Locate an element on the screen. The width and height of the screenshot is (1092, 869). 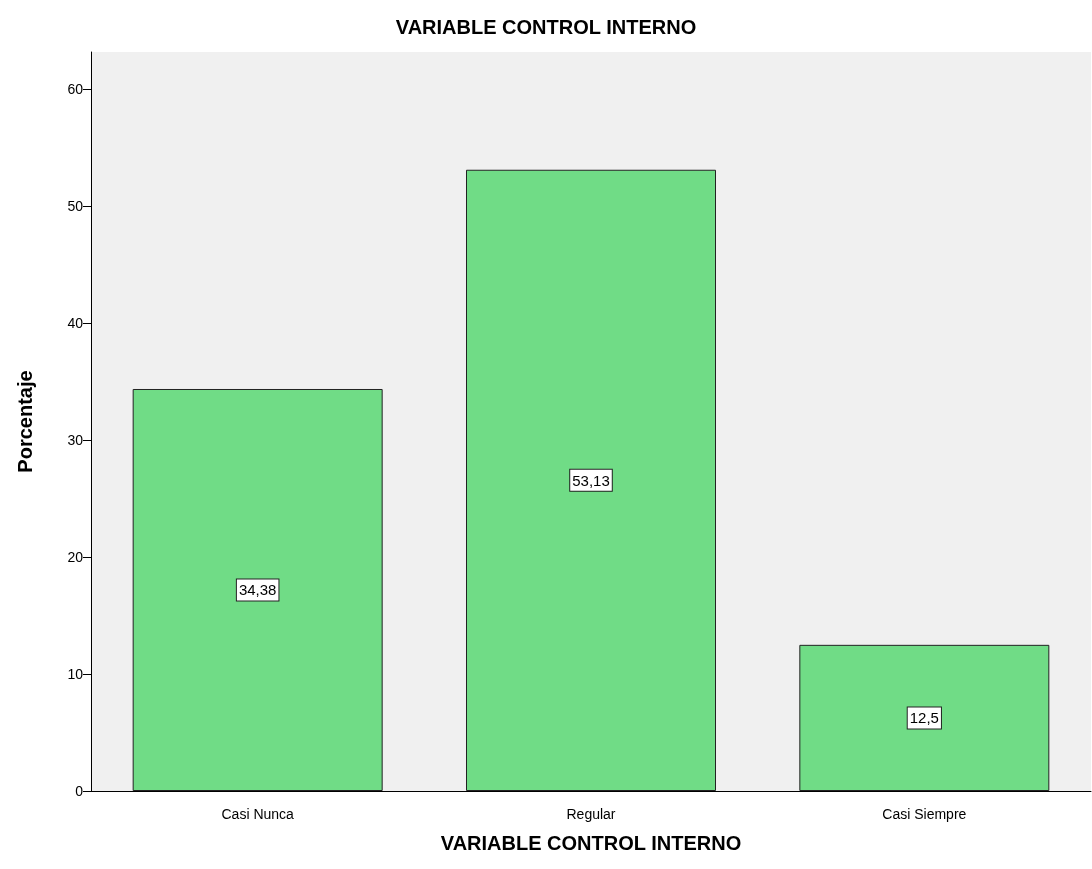
data-label: 12,5 is located at coordinates (924, 718).